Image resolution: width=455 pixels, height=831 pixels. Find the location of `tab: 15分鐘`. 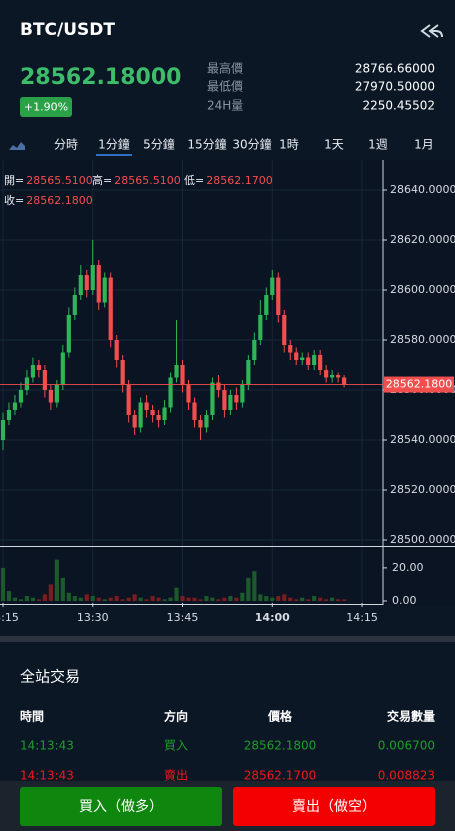

tab: 15分鐘 is located at coordinates (206, 144).